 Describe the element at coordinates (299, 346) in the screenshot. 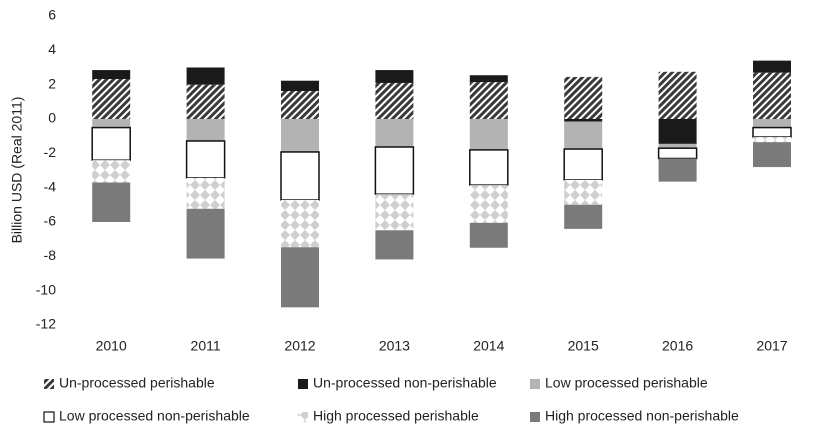

I see `x-tick-label: 2012` at that location.